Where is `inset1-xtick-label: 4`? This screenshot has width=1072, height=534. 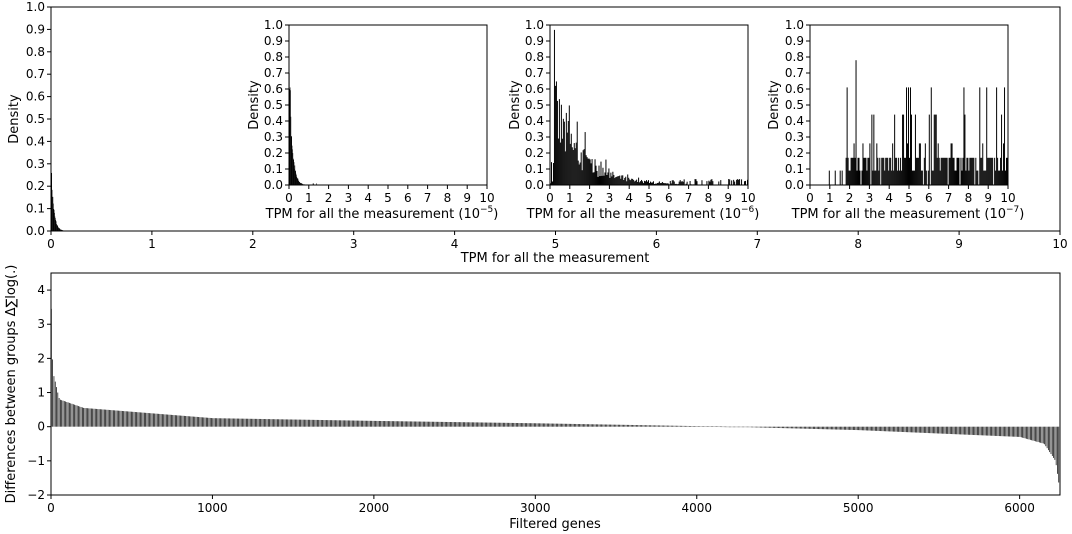
inset1-xtick-label: 4 is located at coordinates (368, 198).